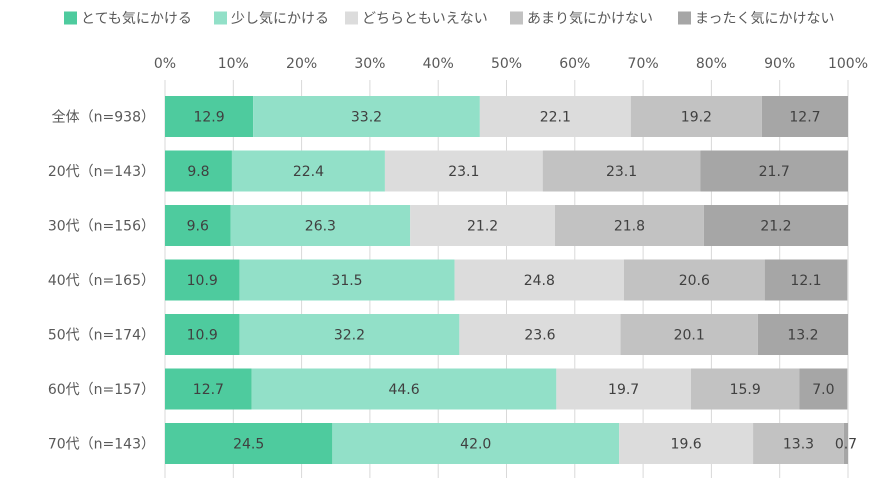 The width and height of the screenshot is (874, 491). I want to click on data-label: 24.8, so click(539, 281).